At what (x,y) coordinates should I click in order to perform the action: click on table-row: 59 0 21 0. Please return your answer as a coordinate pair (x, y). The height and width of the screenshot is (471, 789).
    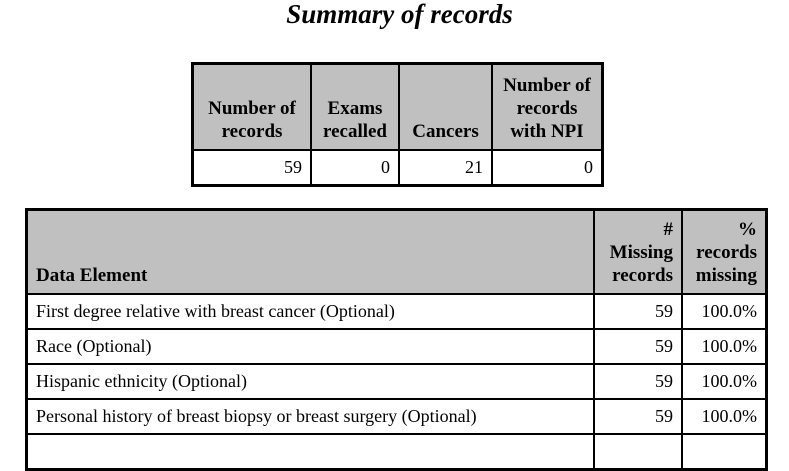
    Looking at the image, I should click on (397, 168).